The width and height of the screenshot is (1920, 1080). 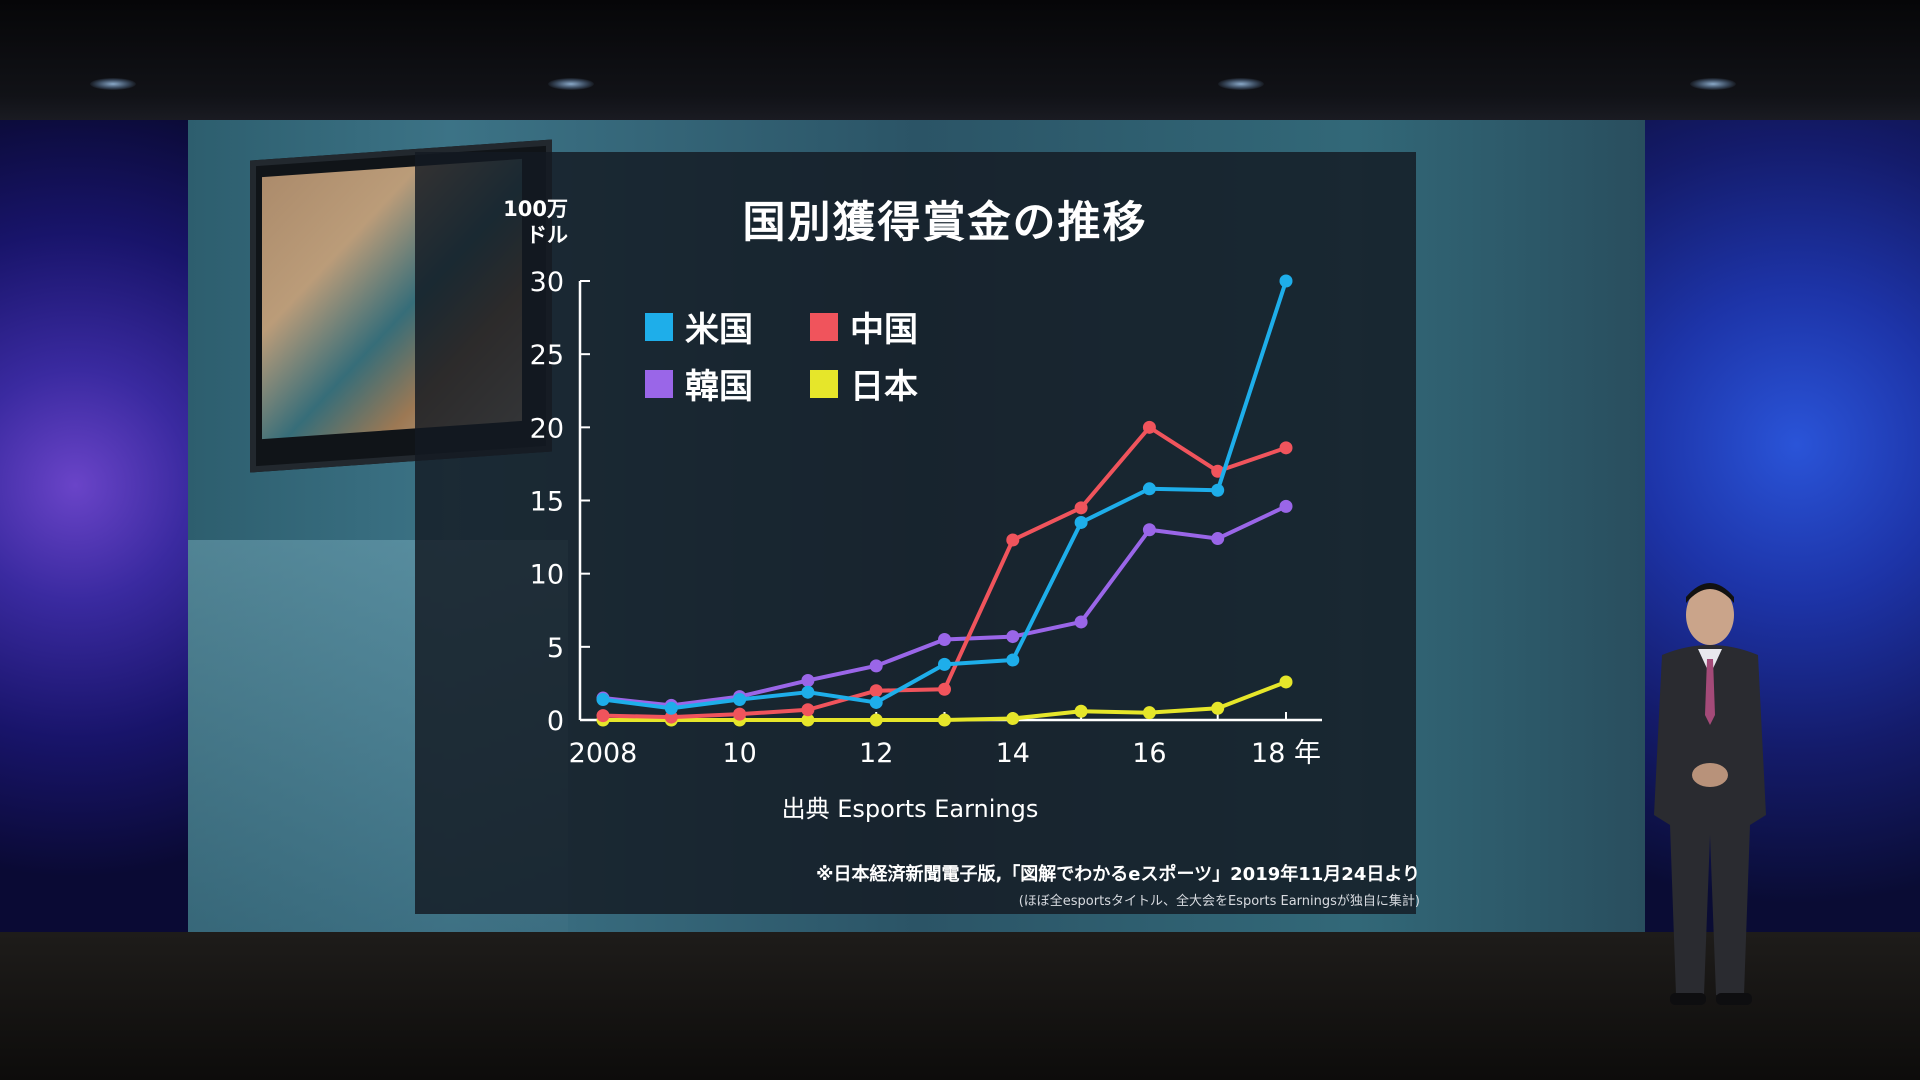 What do you see at coordinates (824, 326) in the screenshot?
I see `legend-swatch-china` at bounding box center [824, 326].